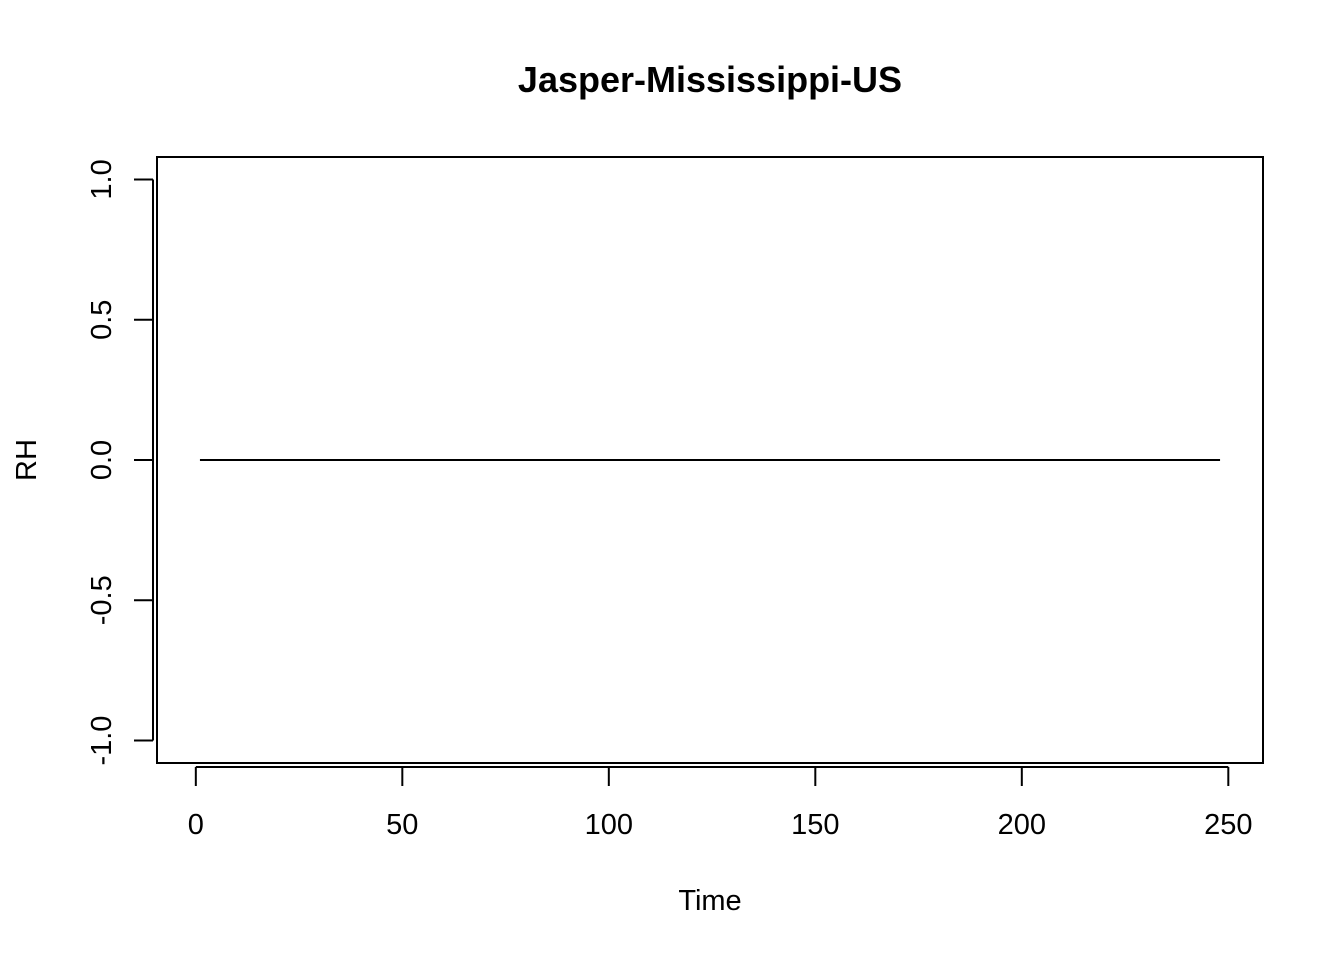 The image size is (1344, 960). What do you see at coordinates (720, 803) in the screenshot?
I see `x-axis: 0 50 100 150 200 250` at bounding box center [720, 803].